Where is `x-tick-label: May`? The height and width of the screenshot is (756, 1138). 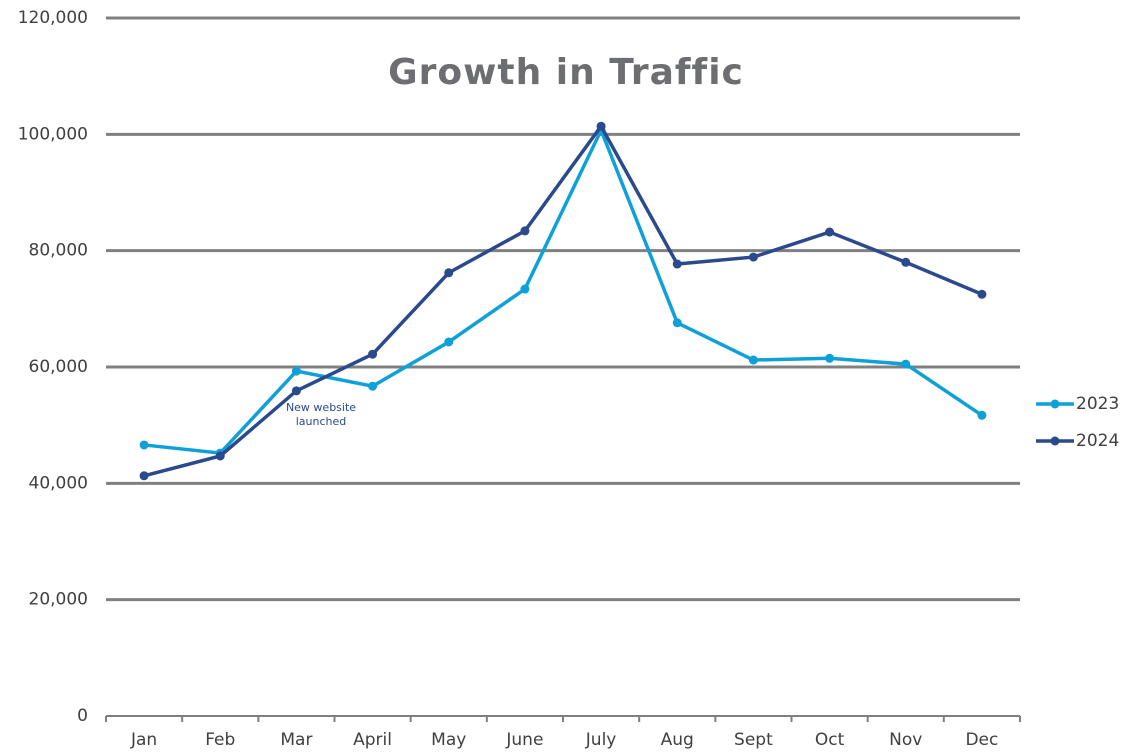 x-tick-label: May is located at coordinates (448, 740).